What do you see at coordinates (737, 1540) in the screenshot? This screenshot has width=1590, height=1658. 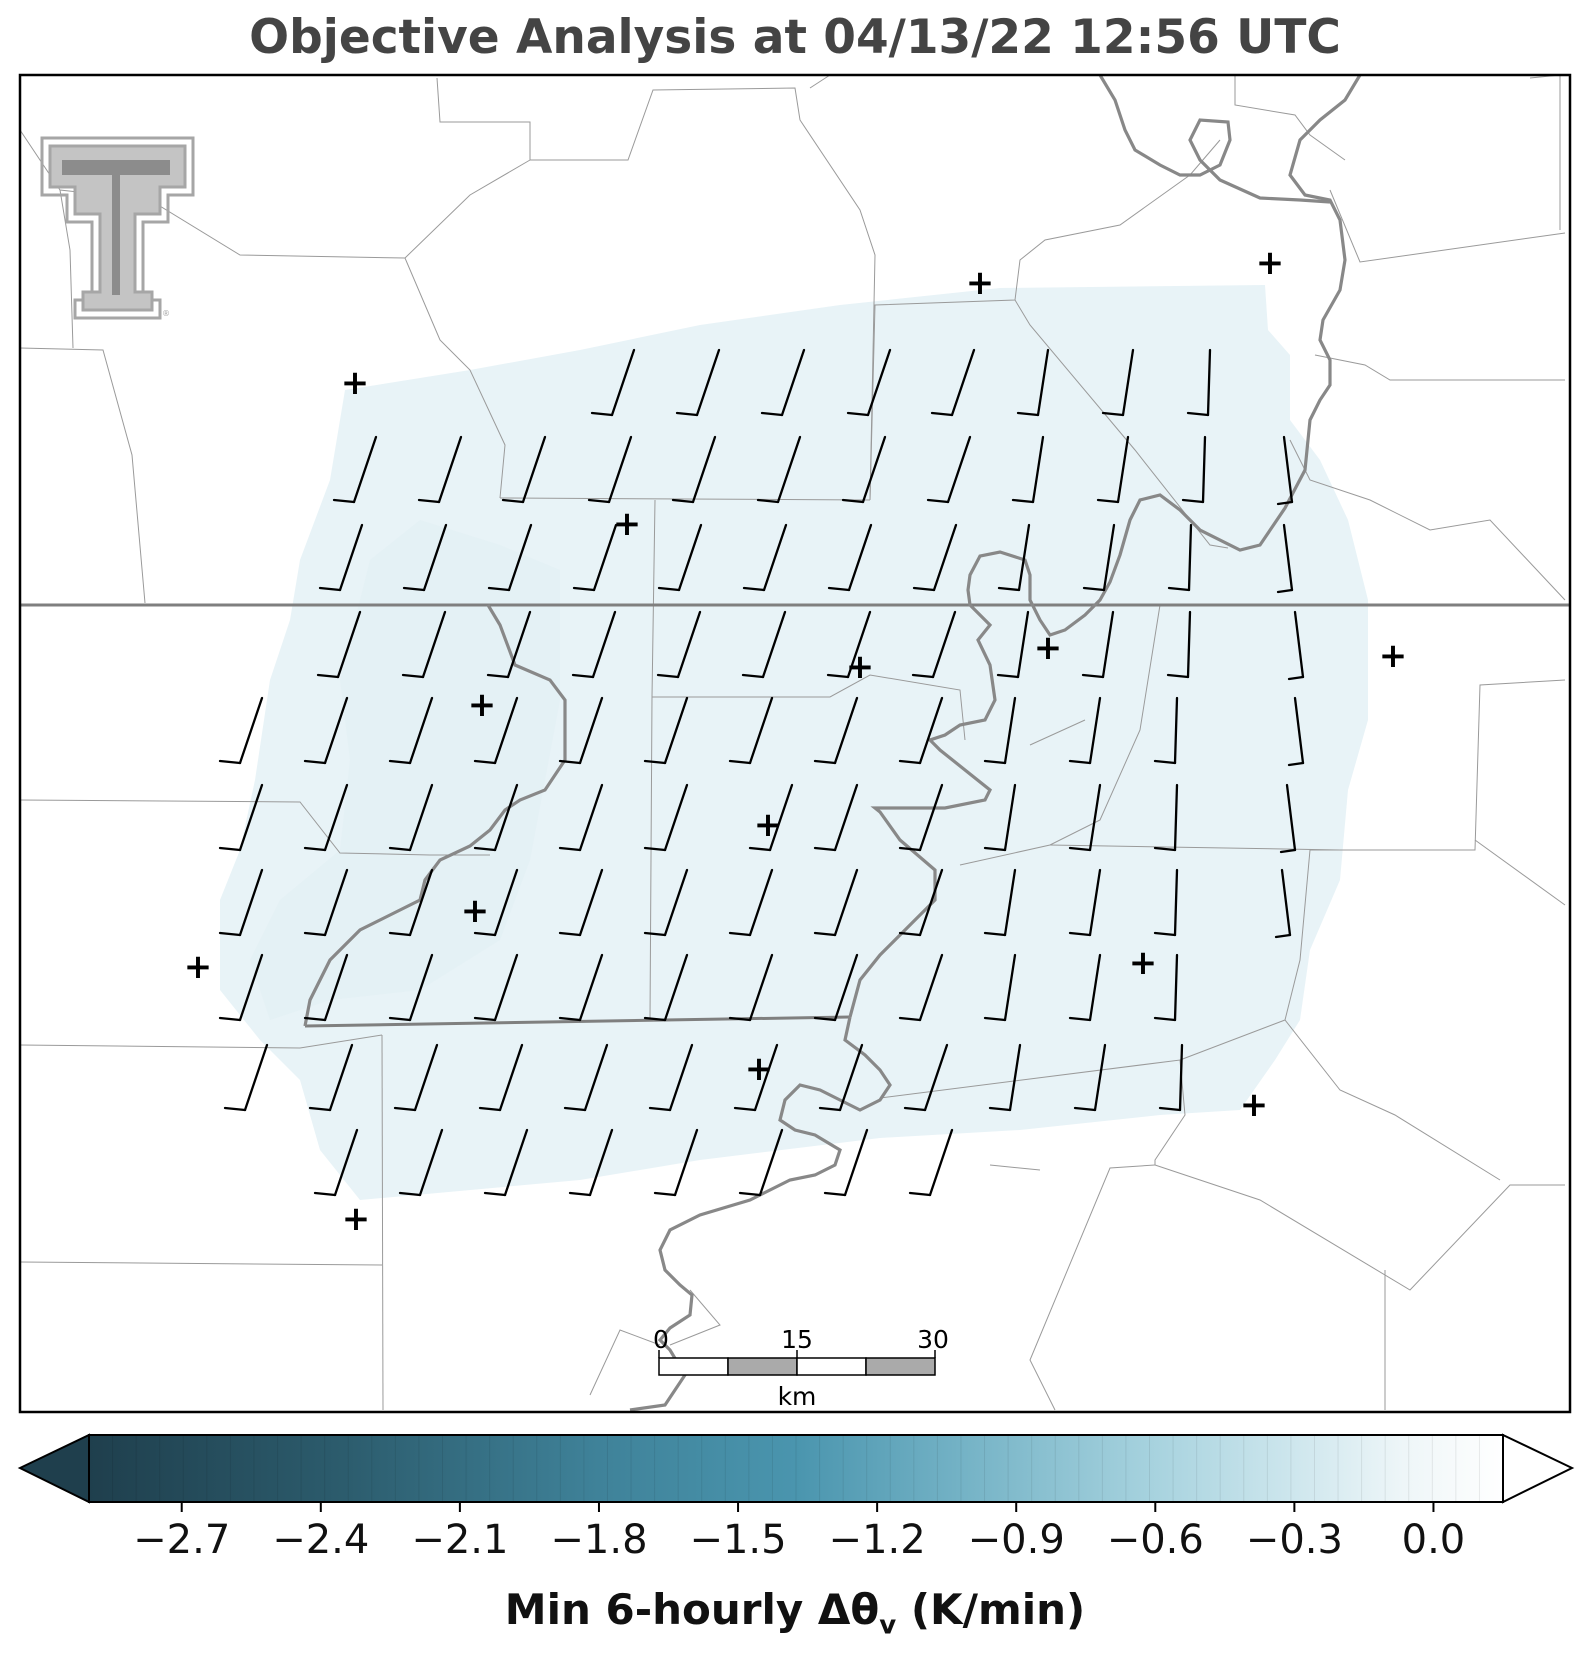 I see `colorbar-tick-label: −1.5` at bounding box center [737, 1540].